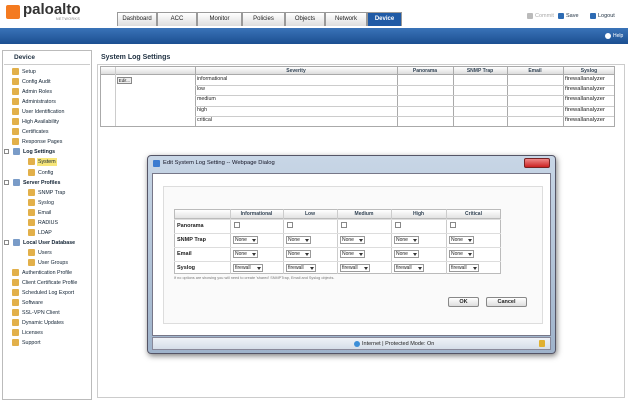 This screenshot has height=401, width=628. What do you see at coordinates (39, 102) in the screenshot?
I see `tree-item: Administrators` at bounding box center [39, 102].